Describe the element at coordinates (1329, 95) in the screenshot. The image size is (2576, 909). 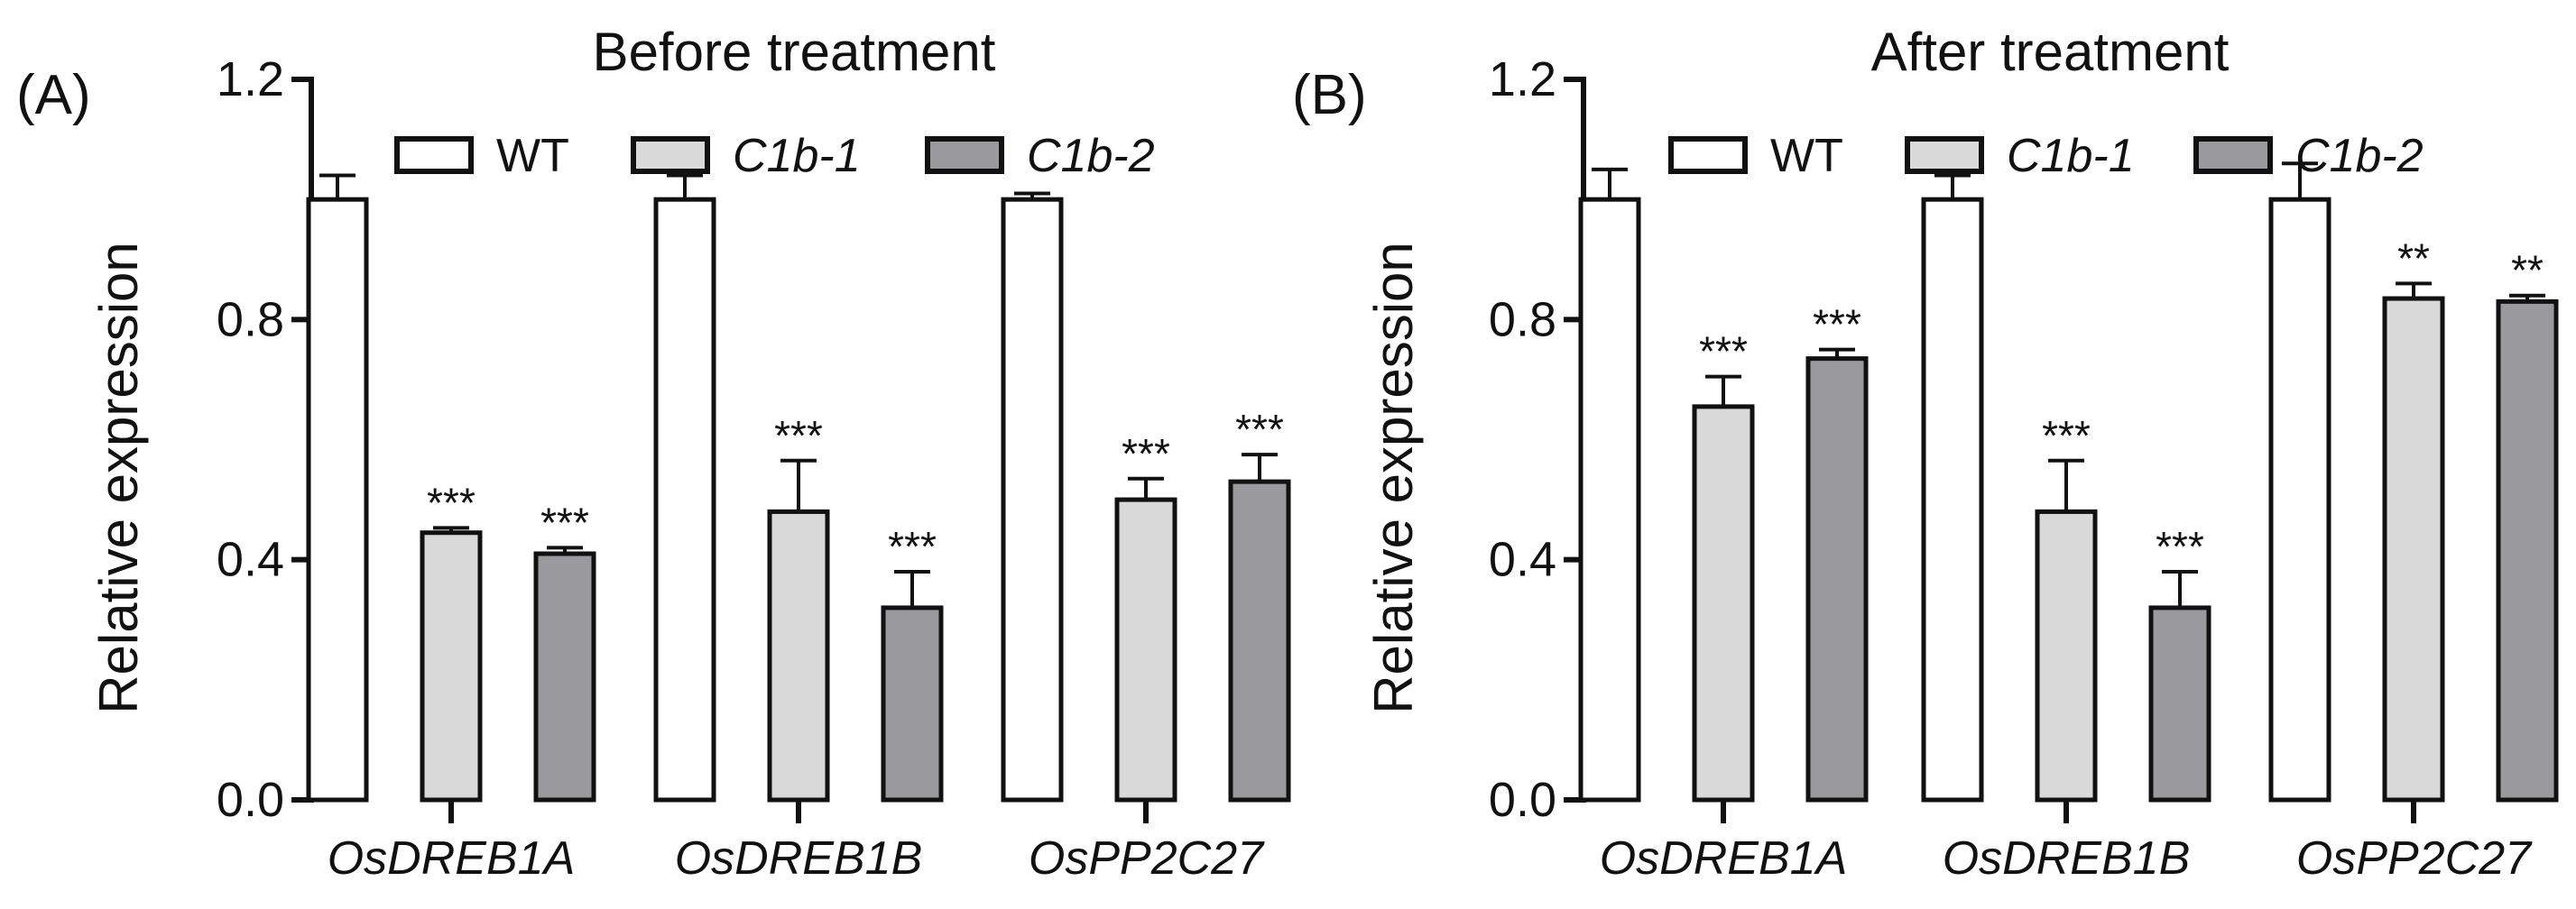
I see `panel-b-label: (B)` at that location.